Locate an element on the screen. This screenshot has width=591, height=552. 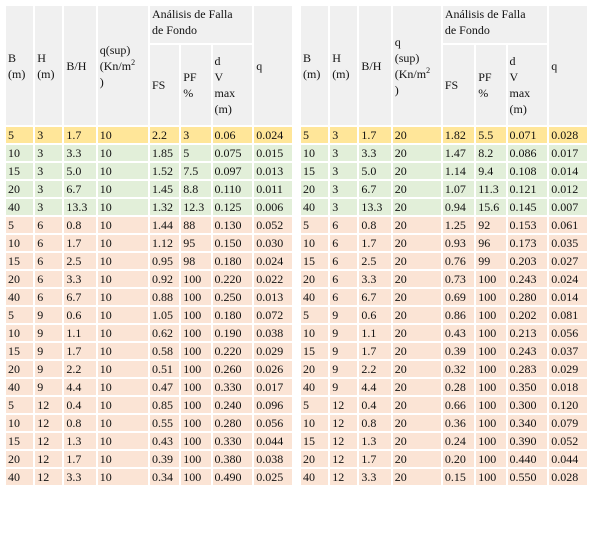
cell-dv-max: 0.110 is located at coordinates (232, 189).